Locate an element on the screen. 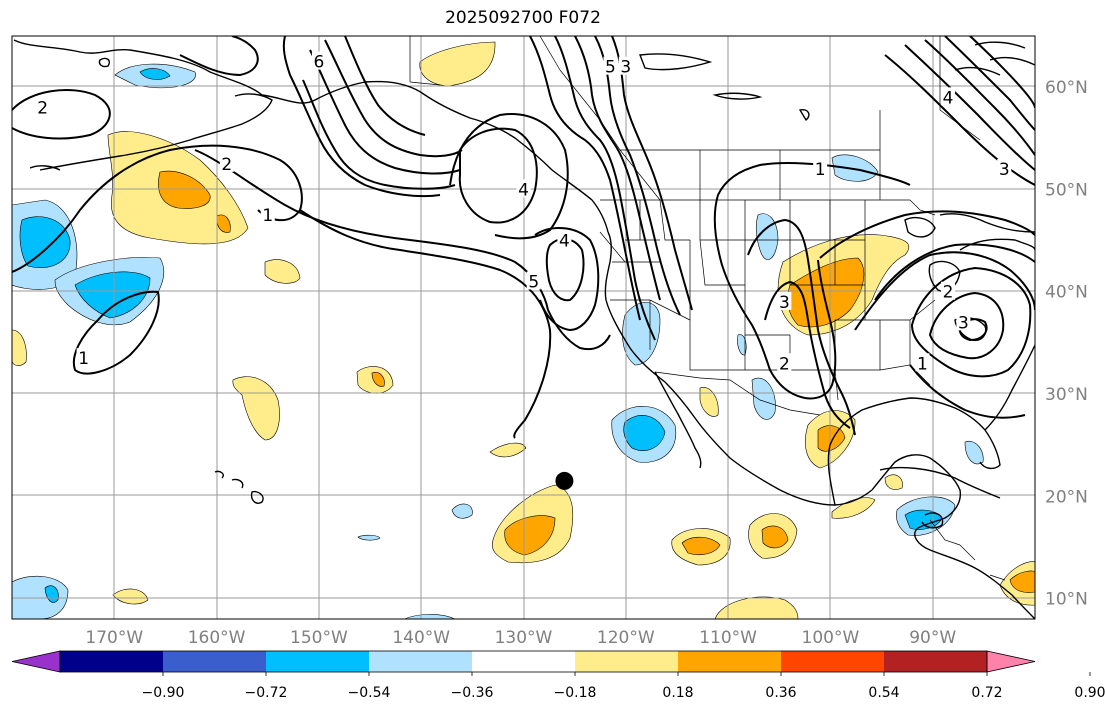  colorbar-label: 0.54 is located at coordinates (883, 693).